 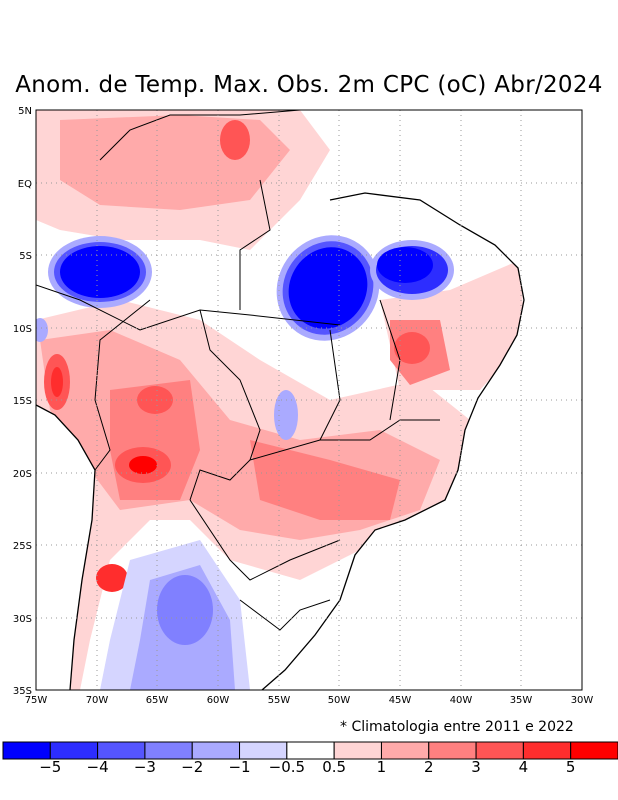 What do you see at coordinates (25, 111) in the screenshot?
I see `lat-label: 5N` at bounding box center [25, 111].